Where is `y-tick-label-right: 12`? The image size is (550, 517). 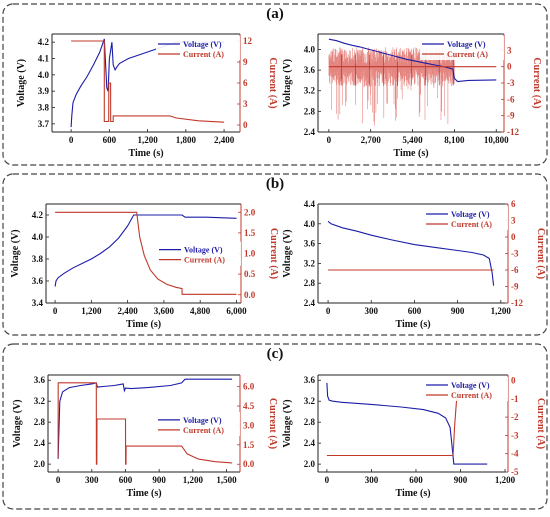
y-tick-label-right: 12 is located at coordinates (248, 41).